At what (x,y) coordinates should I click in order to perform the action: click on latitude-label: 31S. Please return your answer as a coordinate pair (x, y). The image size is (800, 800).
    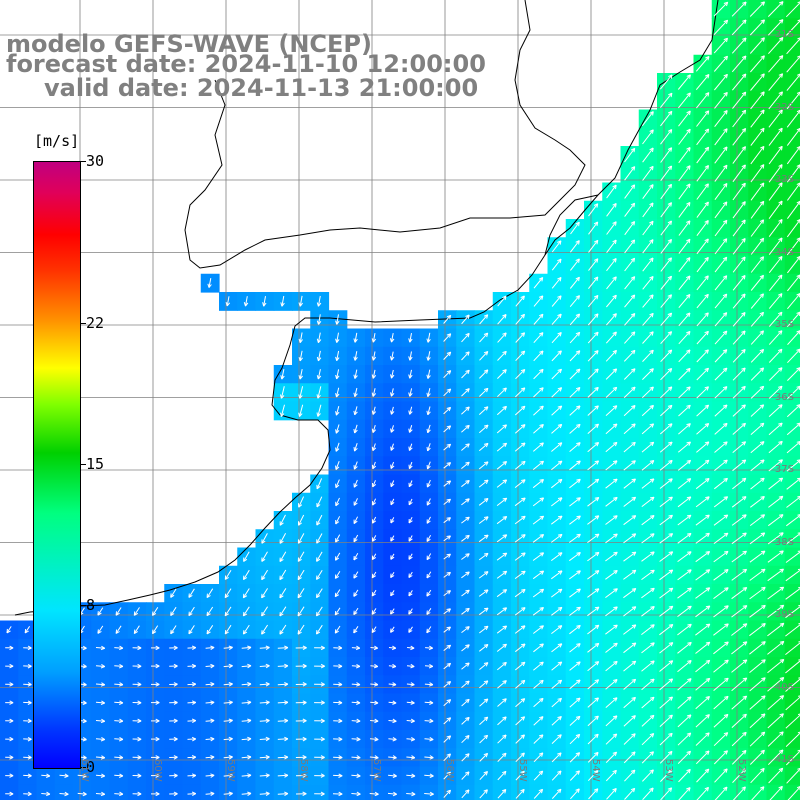
    Looking at the image, I should click on (784, 34).